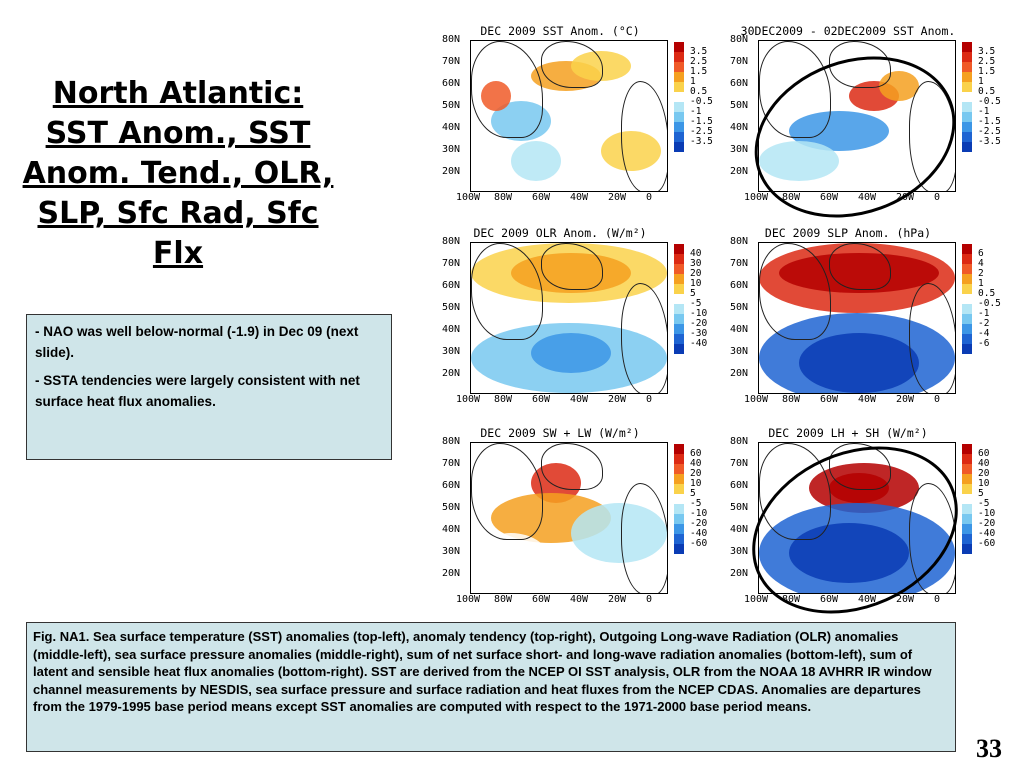  I want to click on colorbar-label: -1, so click(696, 111).